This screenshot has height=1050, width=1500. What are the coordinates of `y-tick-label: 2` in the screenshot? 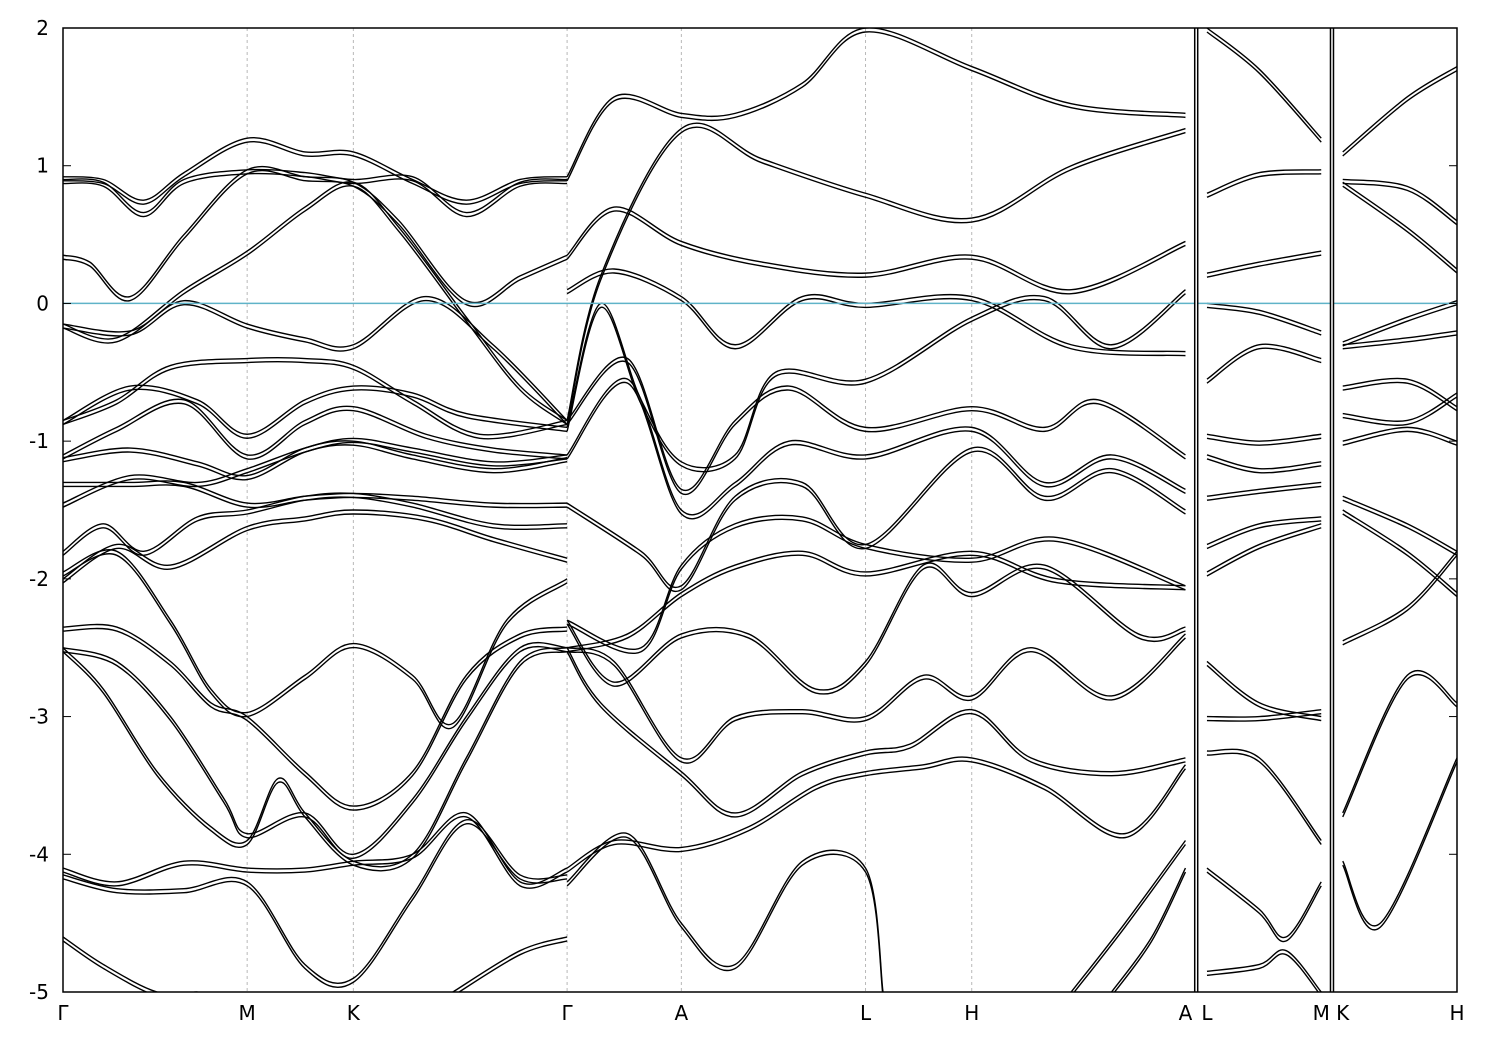 It's located at (42, 28).